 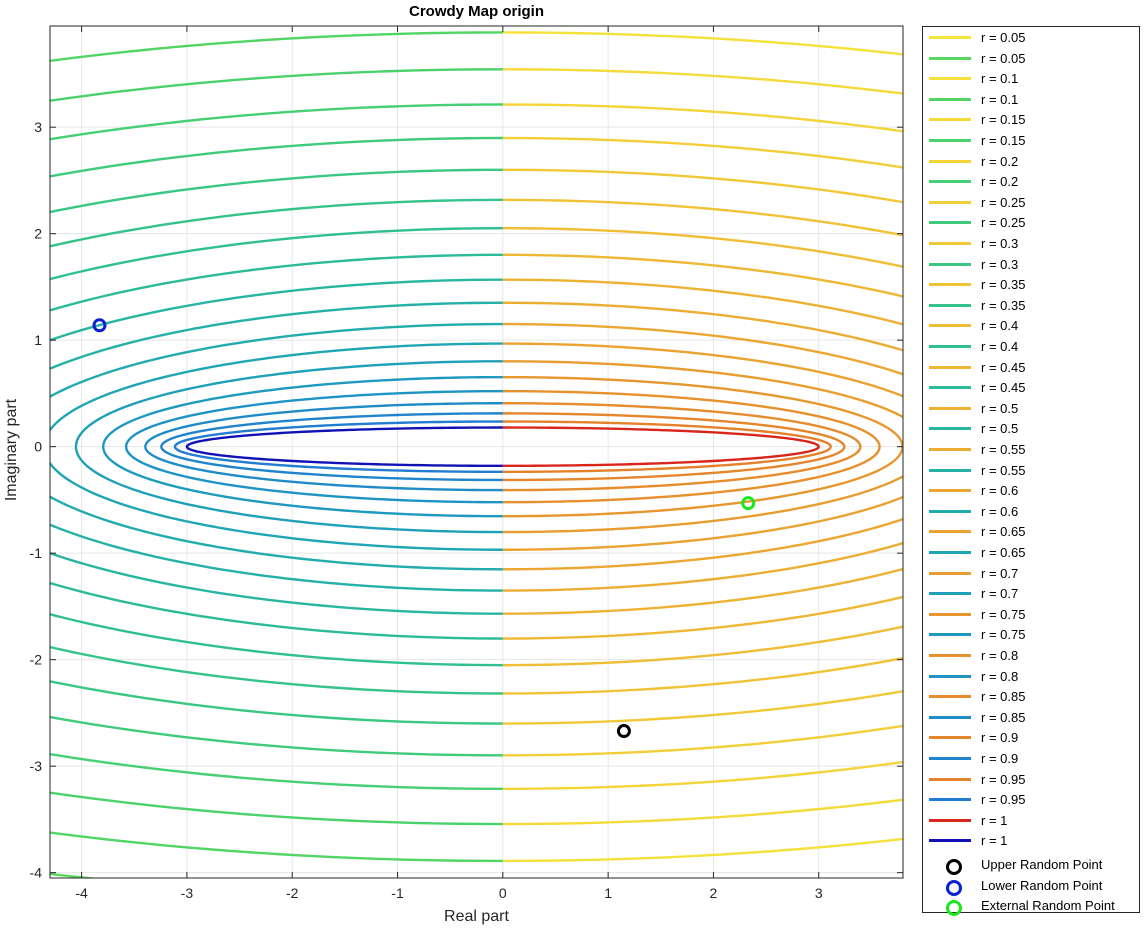 I want to click on legend-label: r = 0.95, so click(x=1003, y=800).